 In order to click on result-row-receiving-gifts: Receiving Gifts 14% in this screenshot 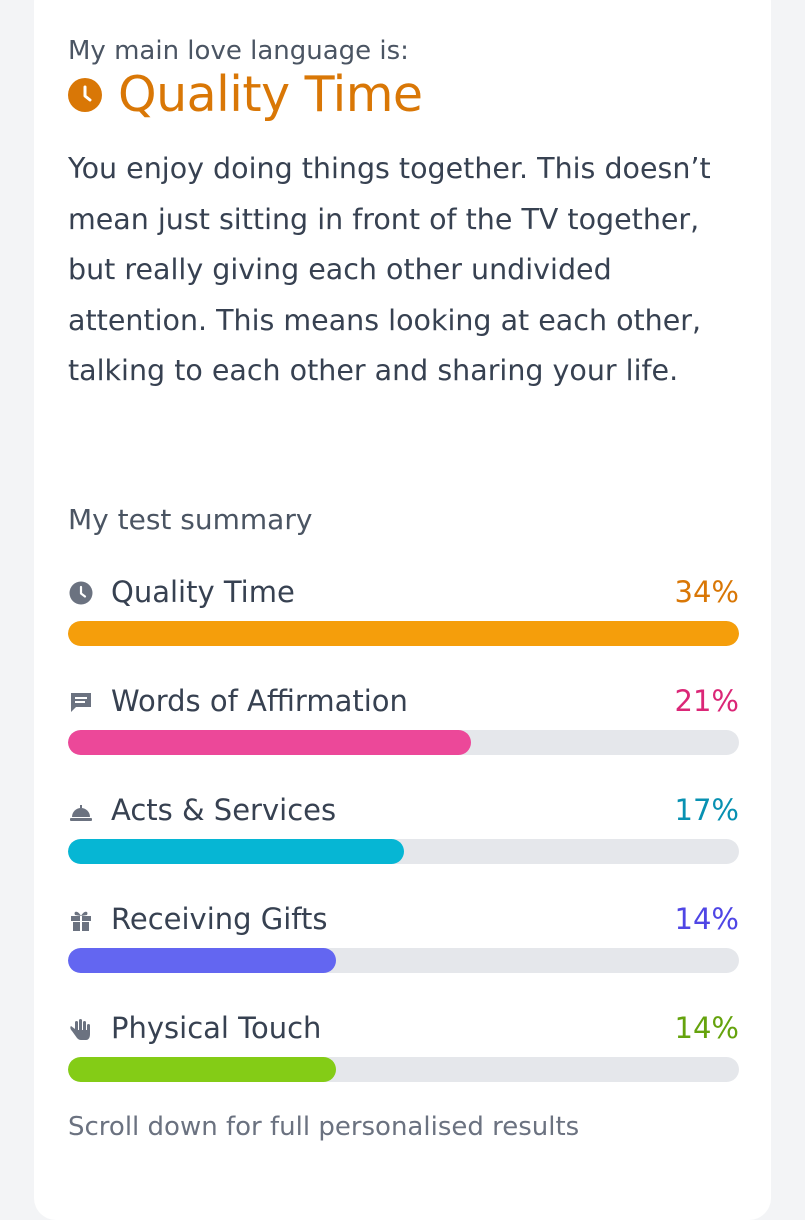, I will do `click(403, 942)`.